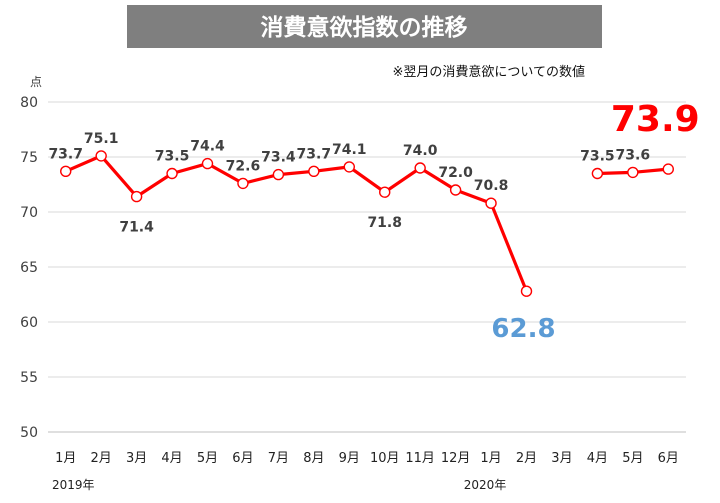 The width and height of the screenshot is (720, 503). What do you see at coordinates (655, 119) in the screenshot?
I see `data-label-latest: 73.9` at bounding box center [655, 119].